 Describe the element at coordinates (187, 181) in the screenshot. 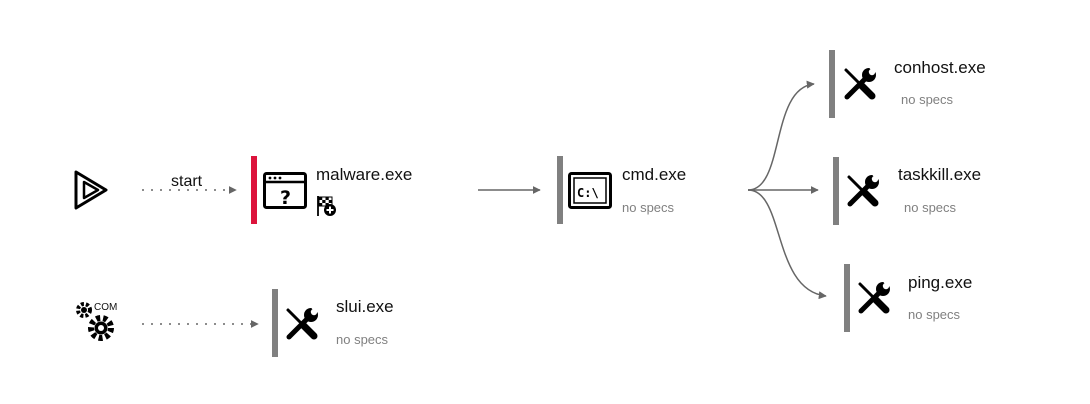

I see `edge-label-start: start` at that location.